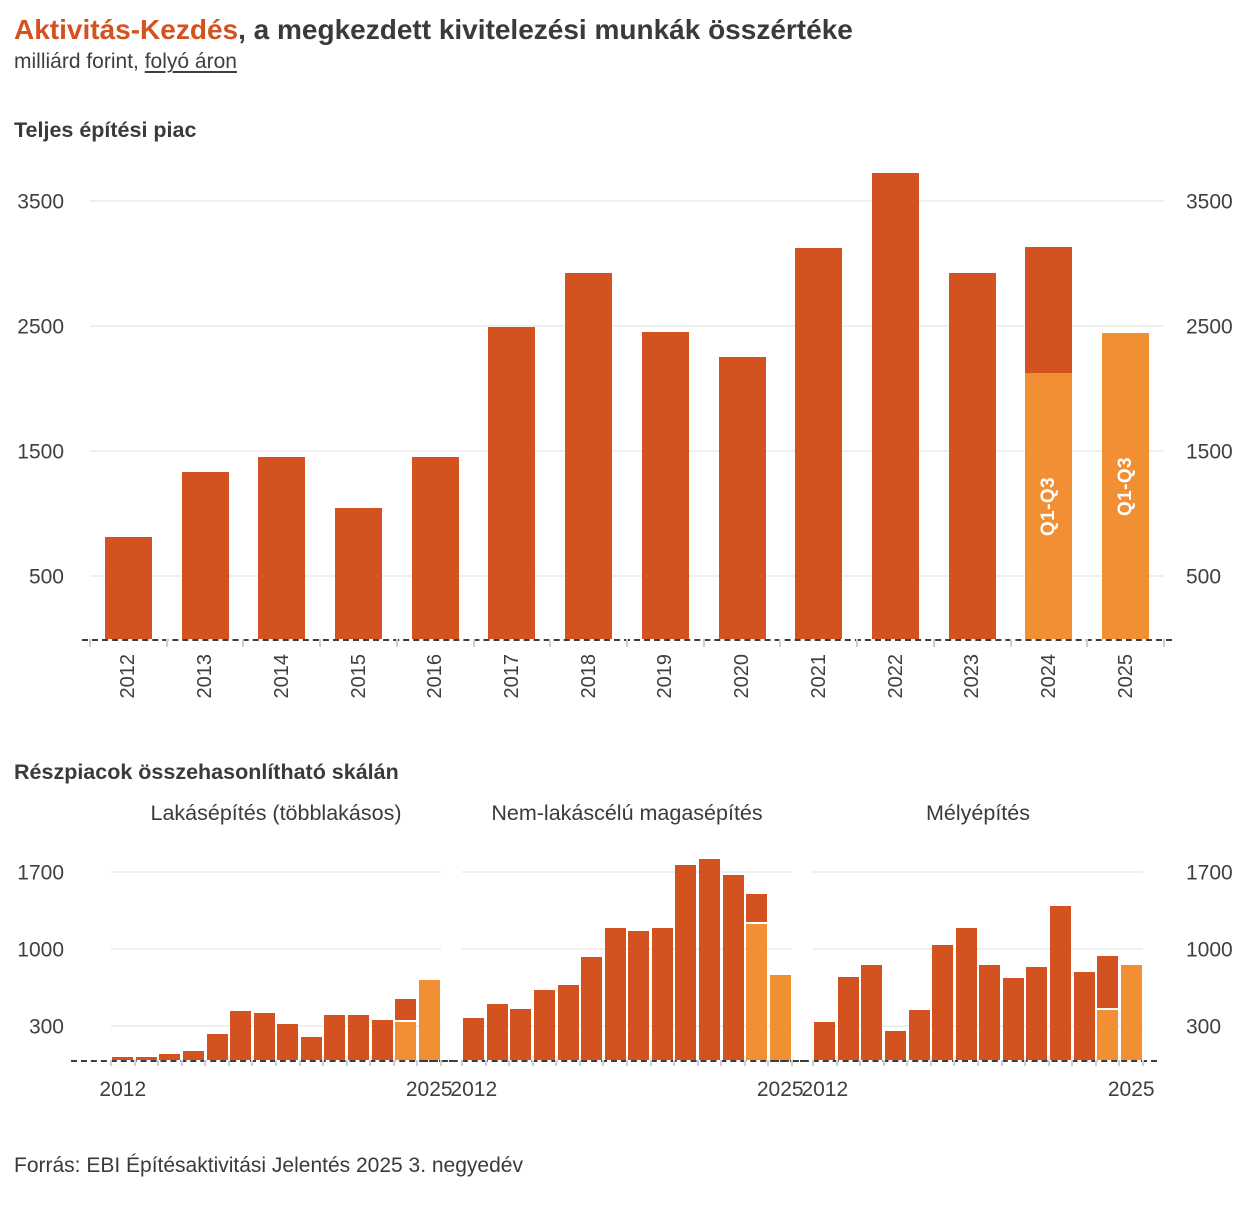 The width and height of the screenshot is (1254, 1206). I want to click on x-tick-slot-2013: 2013, so click(205, 688).